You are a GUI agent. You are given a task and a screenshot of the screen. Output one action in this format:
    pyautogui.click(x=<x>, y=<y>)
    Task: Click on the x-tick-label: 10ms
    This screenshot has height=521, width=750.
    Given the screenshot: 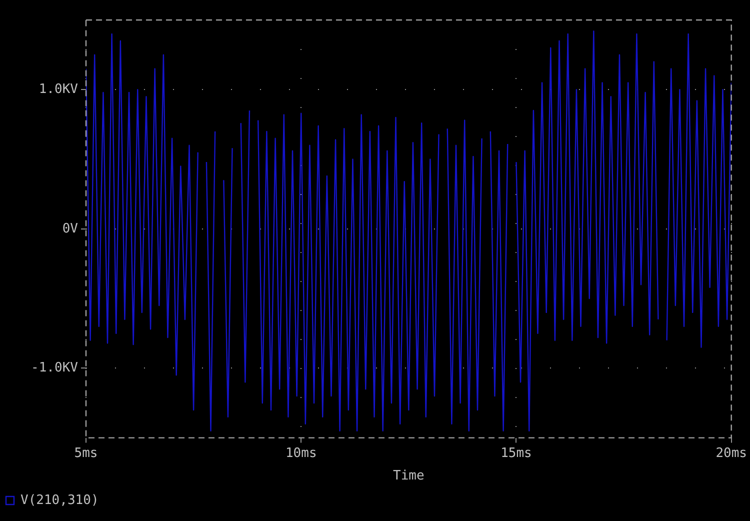 What is the action you would take?
    pyautogui.click(x=301, y=453)
    